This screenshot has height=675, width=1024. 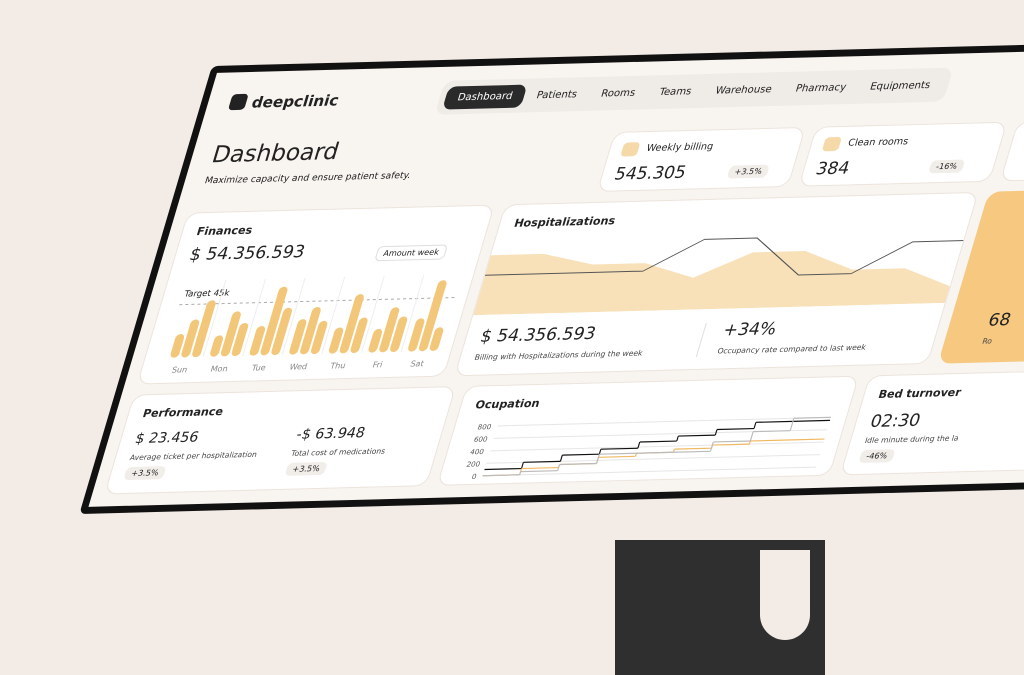 What do you see at coordinates (417, 363) in the screenshot?
I see `x-tick-label: Sat` at bounding box center [417, 363].